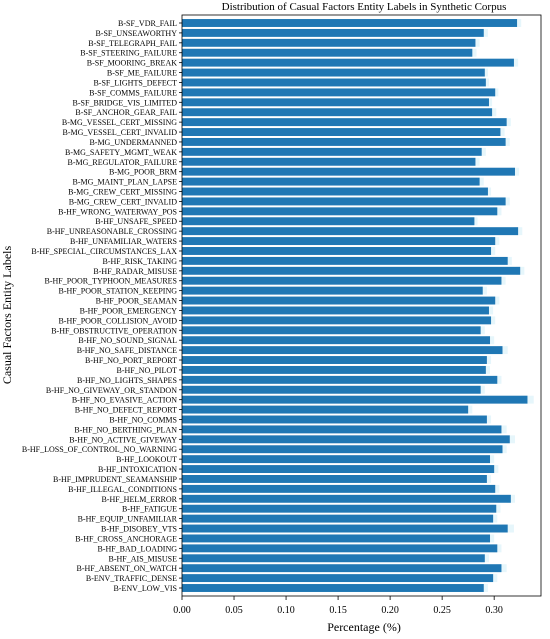 Image resolution: width=550 pixels, height=639 pixels. What do you see at coordinates (127, 350) in the screenshot?
I see `category-label: B-HF_NO_SAFE_DISTANCE` at bounding box center [127, 350].